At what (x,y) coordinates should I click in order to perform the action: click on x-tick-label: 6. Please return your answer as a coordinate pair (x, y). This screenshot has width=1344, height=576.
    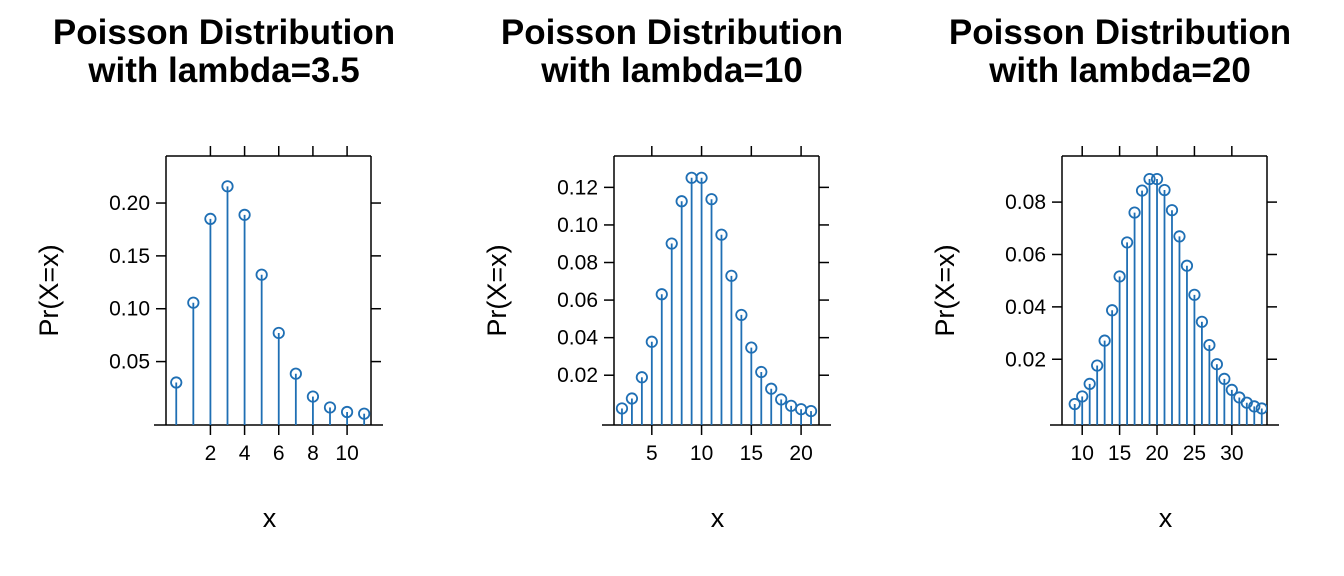
    Looking at the image, I should click on (279, 453).